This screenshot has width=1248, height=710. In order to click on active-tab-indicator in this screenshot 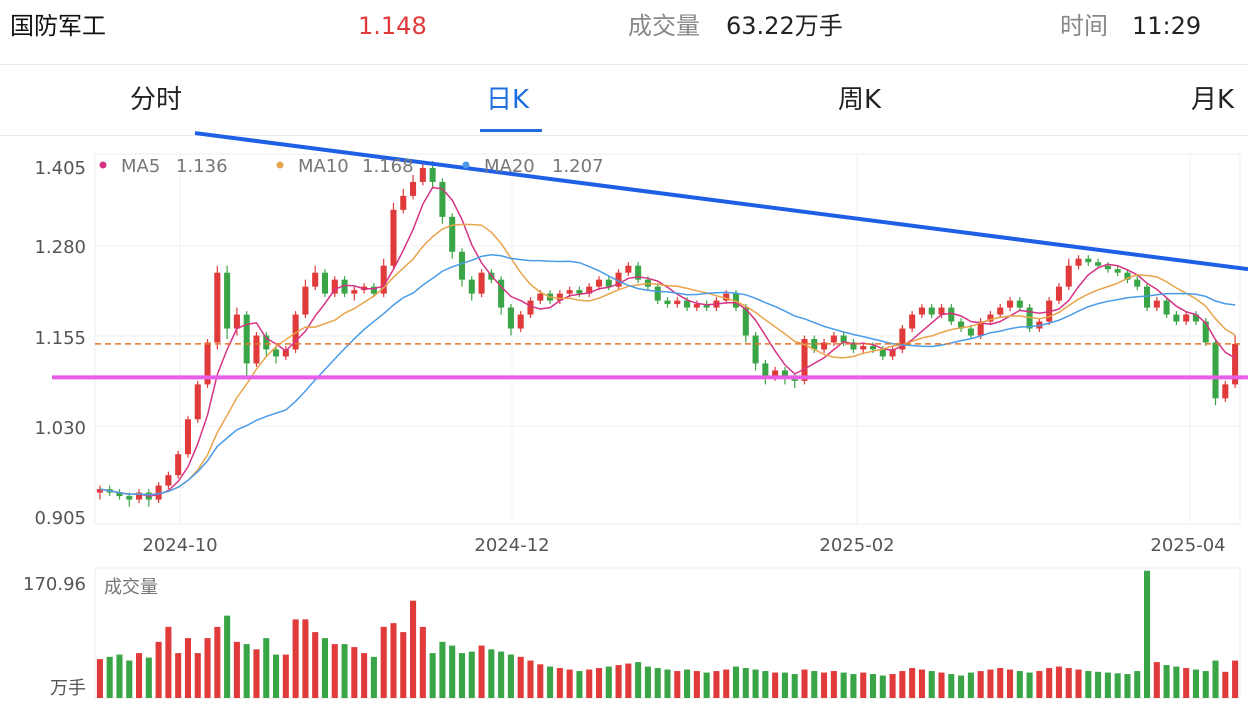, I will do `click(511, 130)`.